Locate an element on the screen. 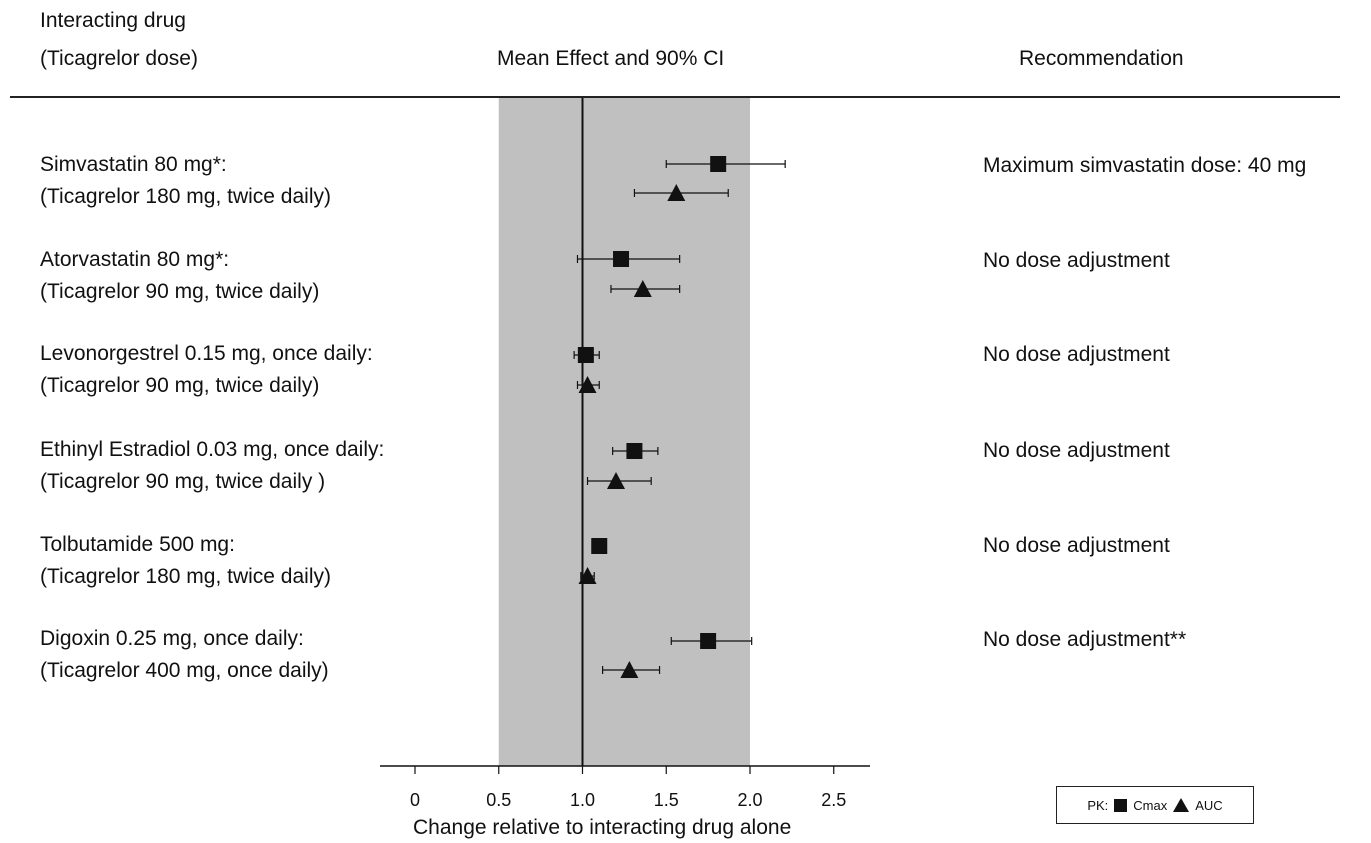 This screenshot has width=1371, height=843. x-tick-label: 2.5 is located at coordinates (833, 800).